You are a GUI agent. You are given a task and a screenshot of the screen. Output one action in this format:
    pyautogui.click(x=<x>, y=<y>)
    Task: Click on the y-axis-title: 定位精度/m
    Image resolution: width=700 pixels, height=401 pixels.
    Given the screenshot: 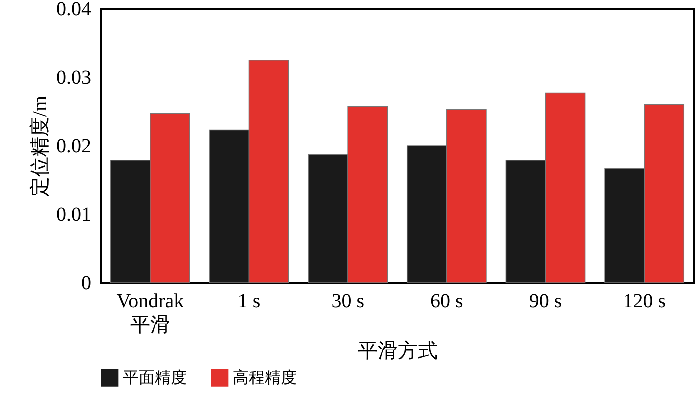 What is the action you would take?
    pyautogui.click(x=41, y=147)
    